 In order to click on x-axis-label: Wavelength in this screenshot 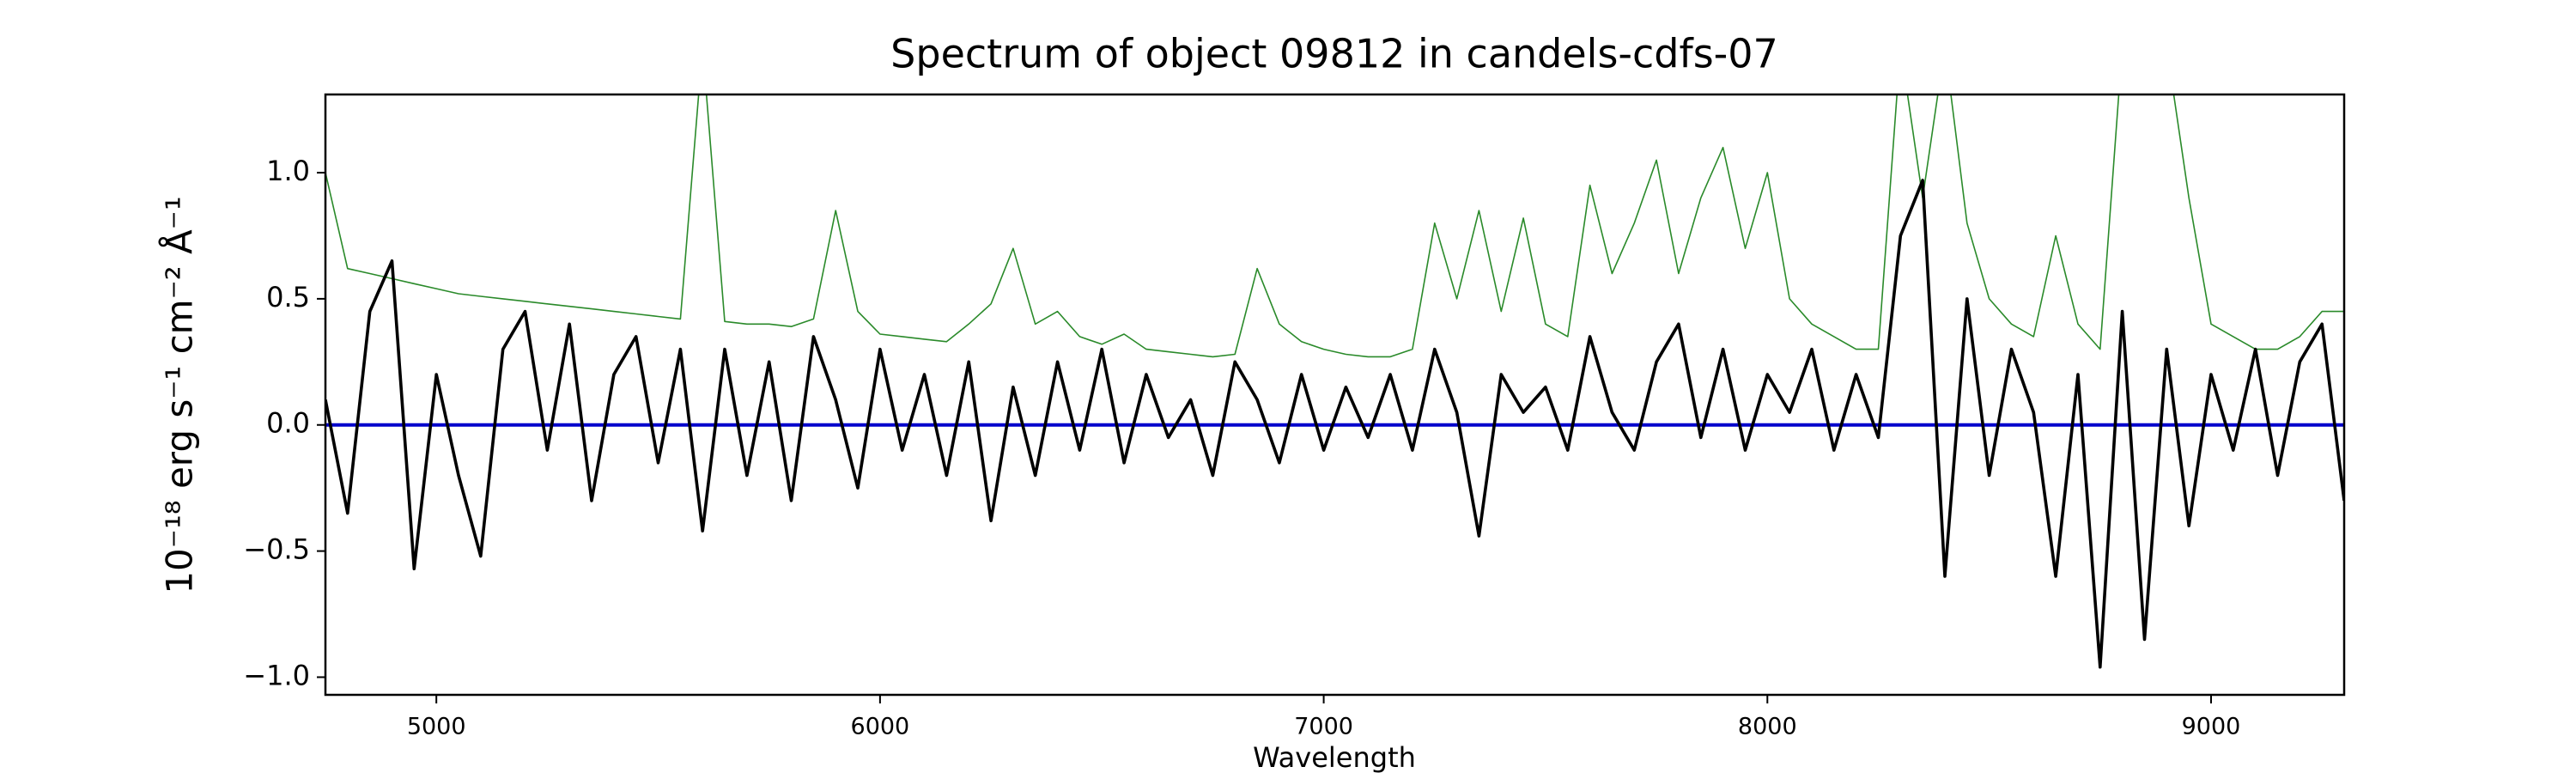, I will do `click(1334, 757)`.